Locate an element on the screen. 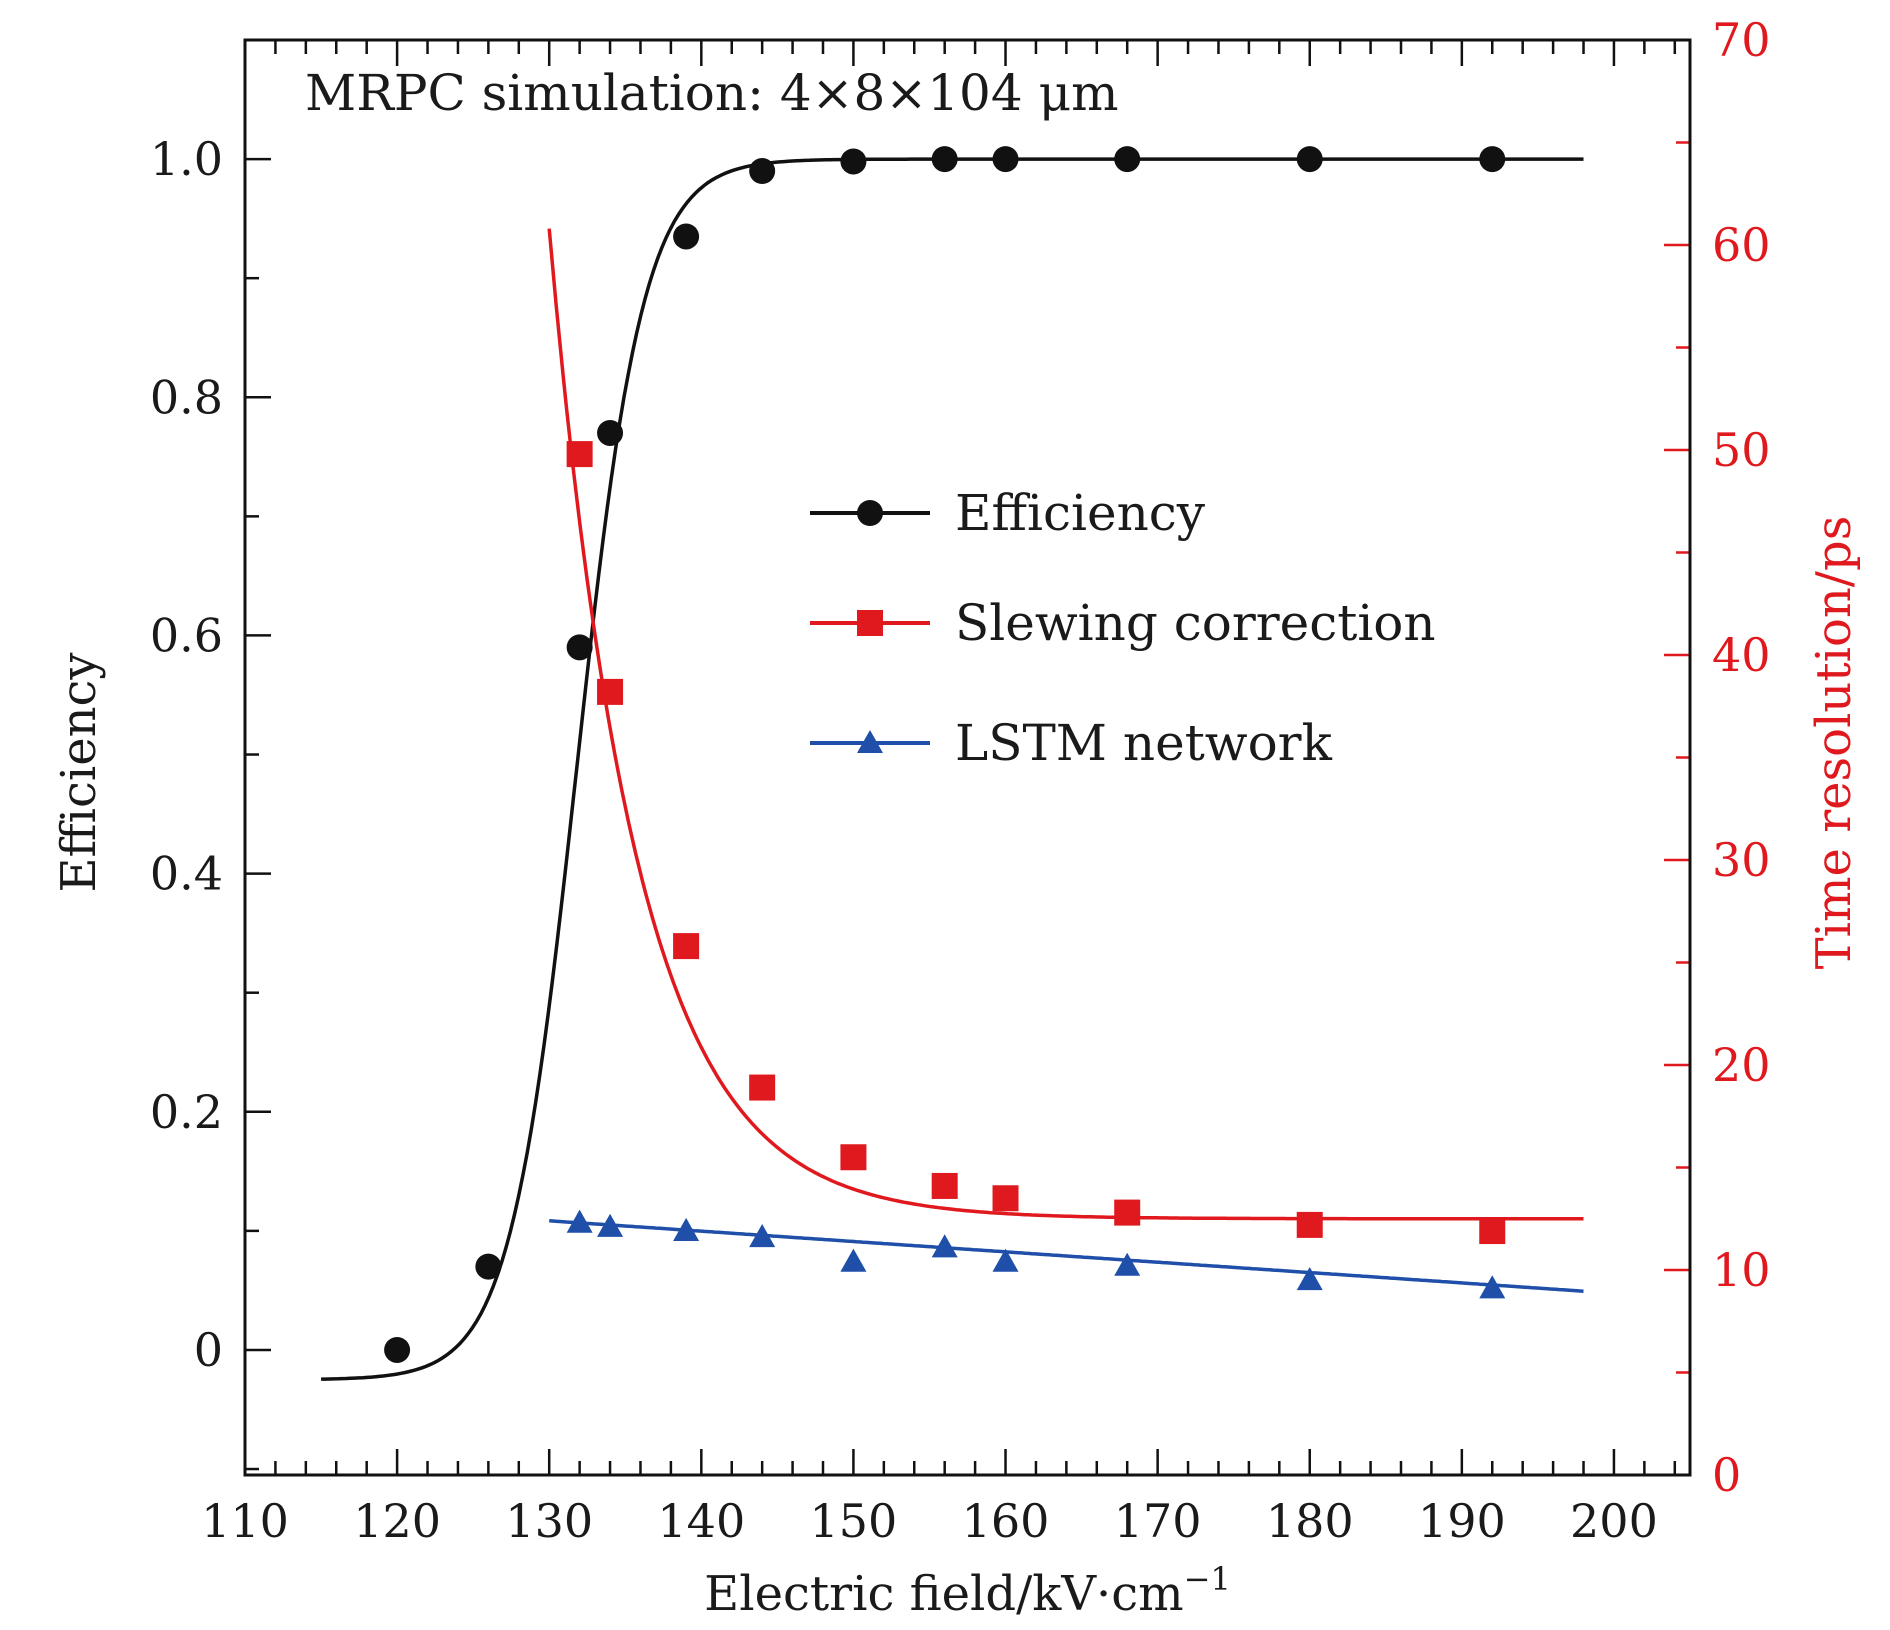  y-left-tick-label: 0.6 is located at coordinates (186, 635).